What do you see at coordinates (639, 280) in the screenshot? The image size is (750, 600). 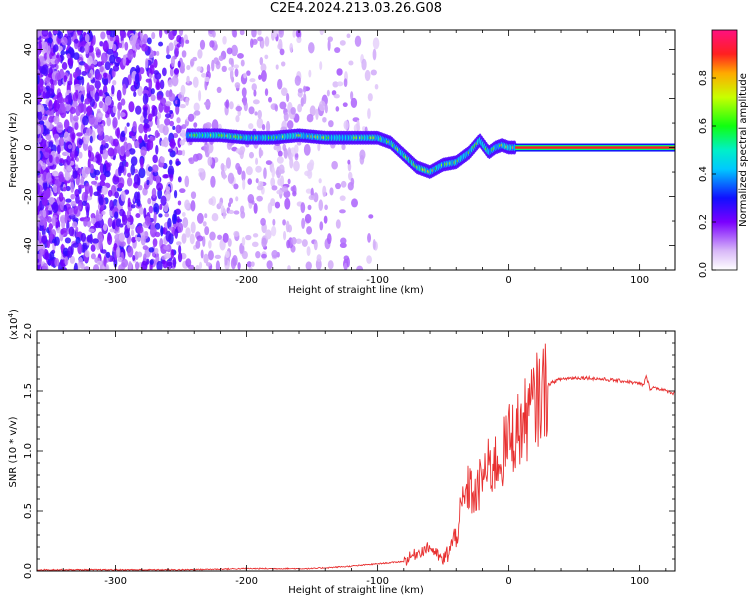 I see `x-tick-label: 100` at bounding box center [639, 280].